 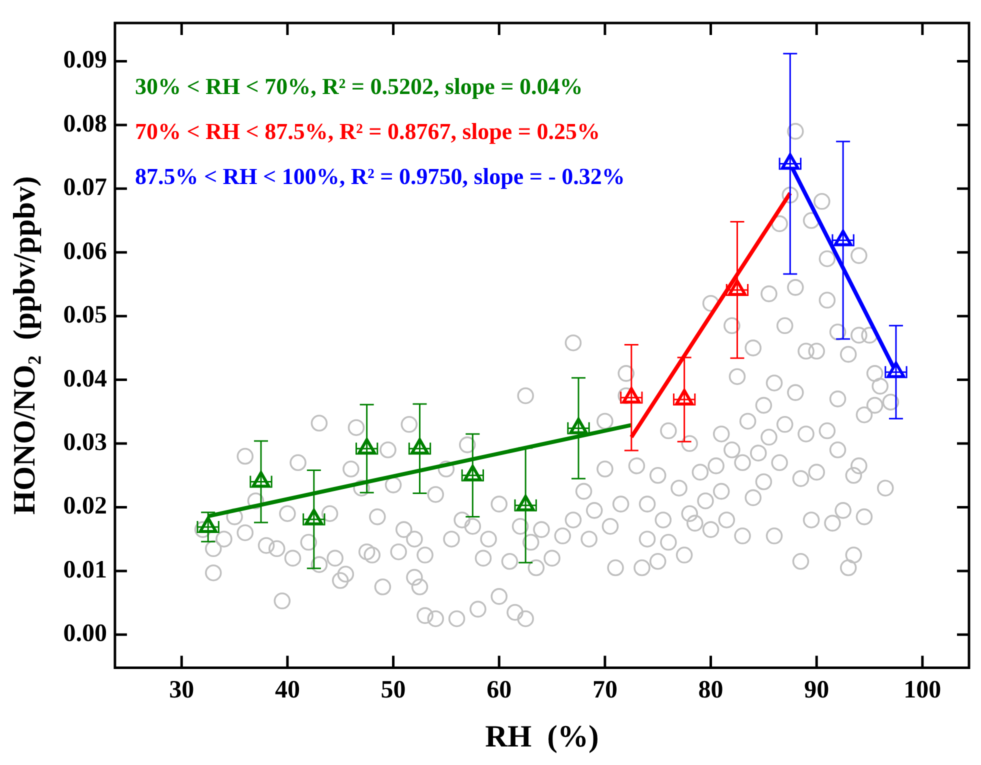 I want to click on x-tick-label: 90, so click(x=817, y=690).